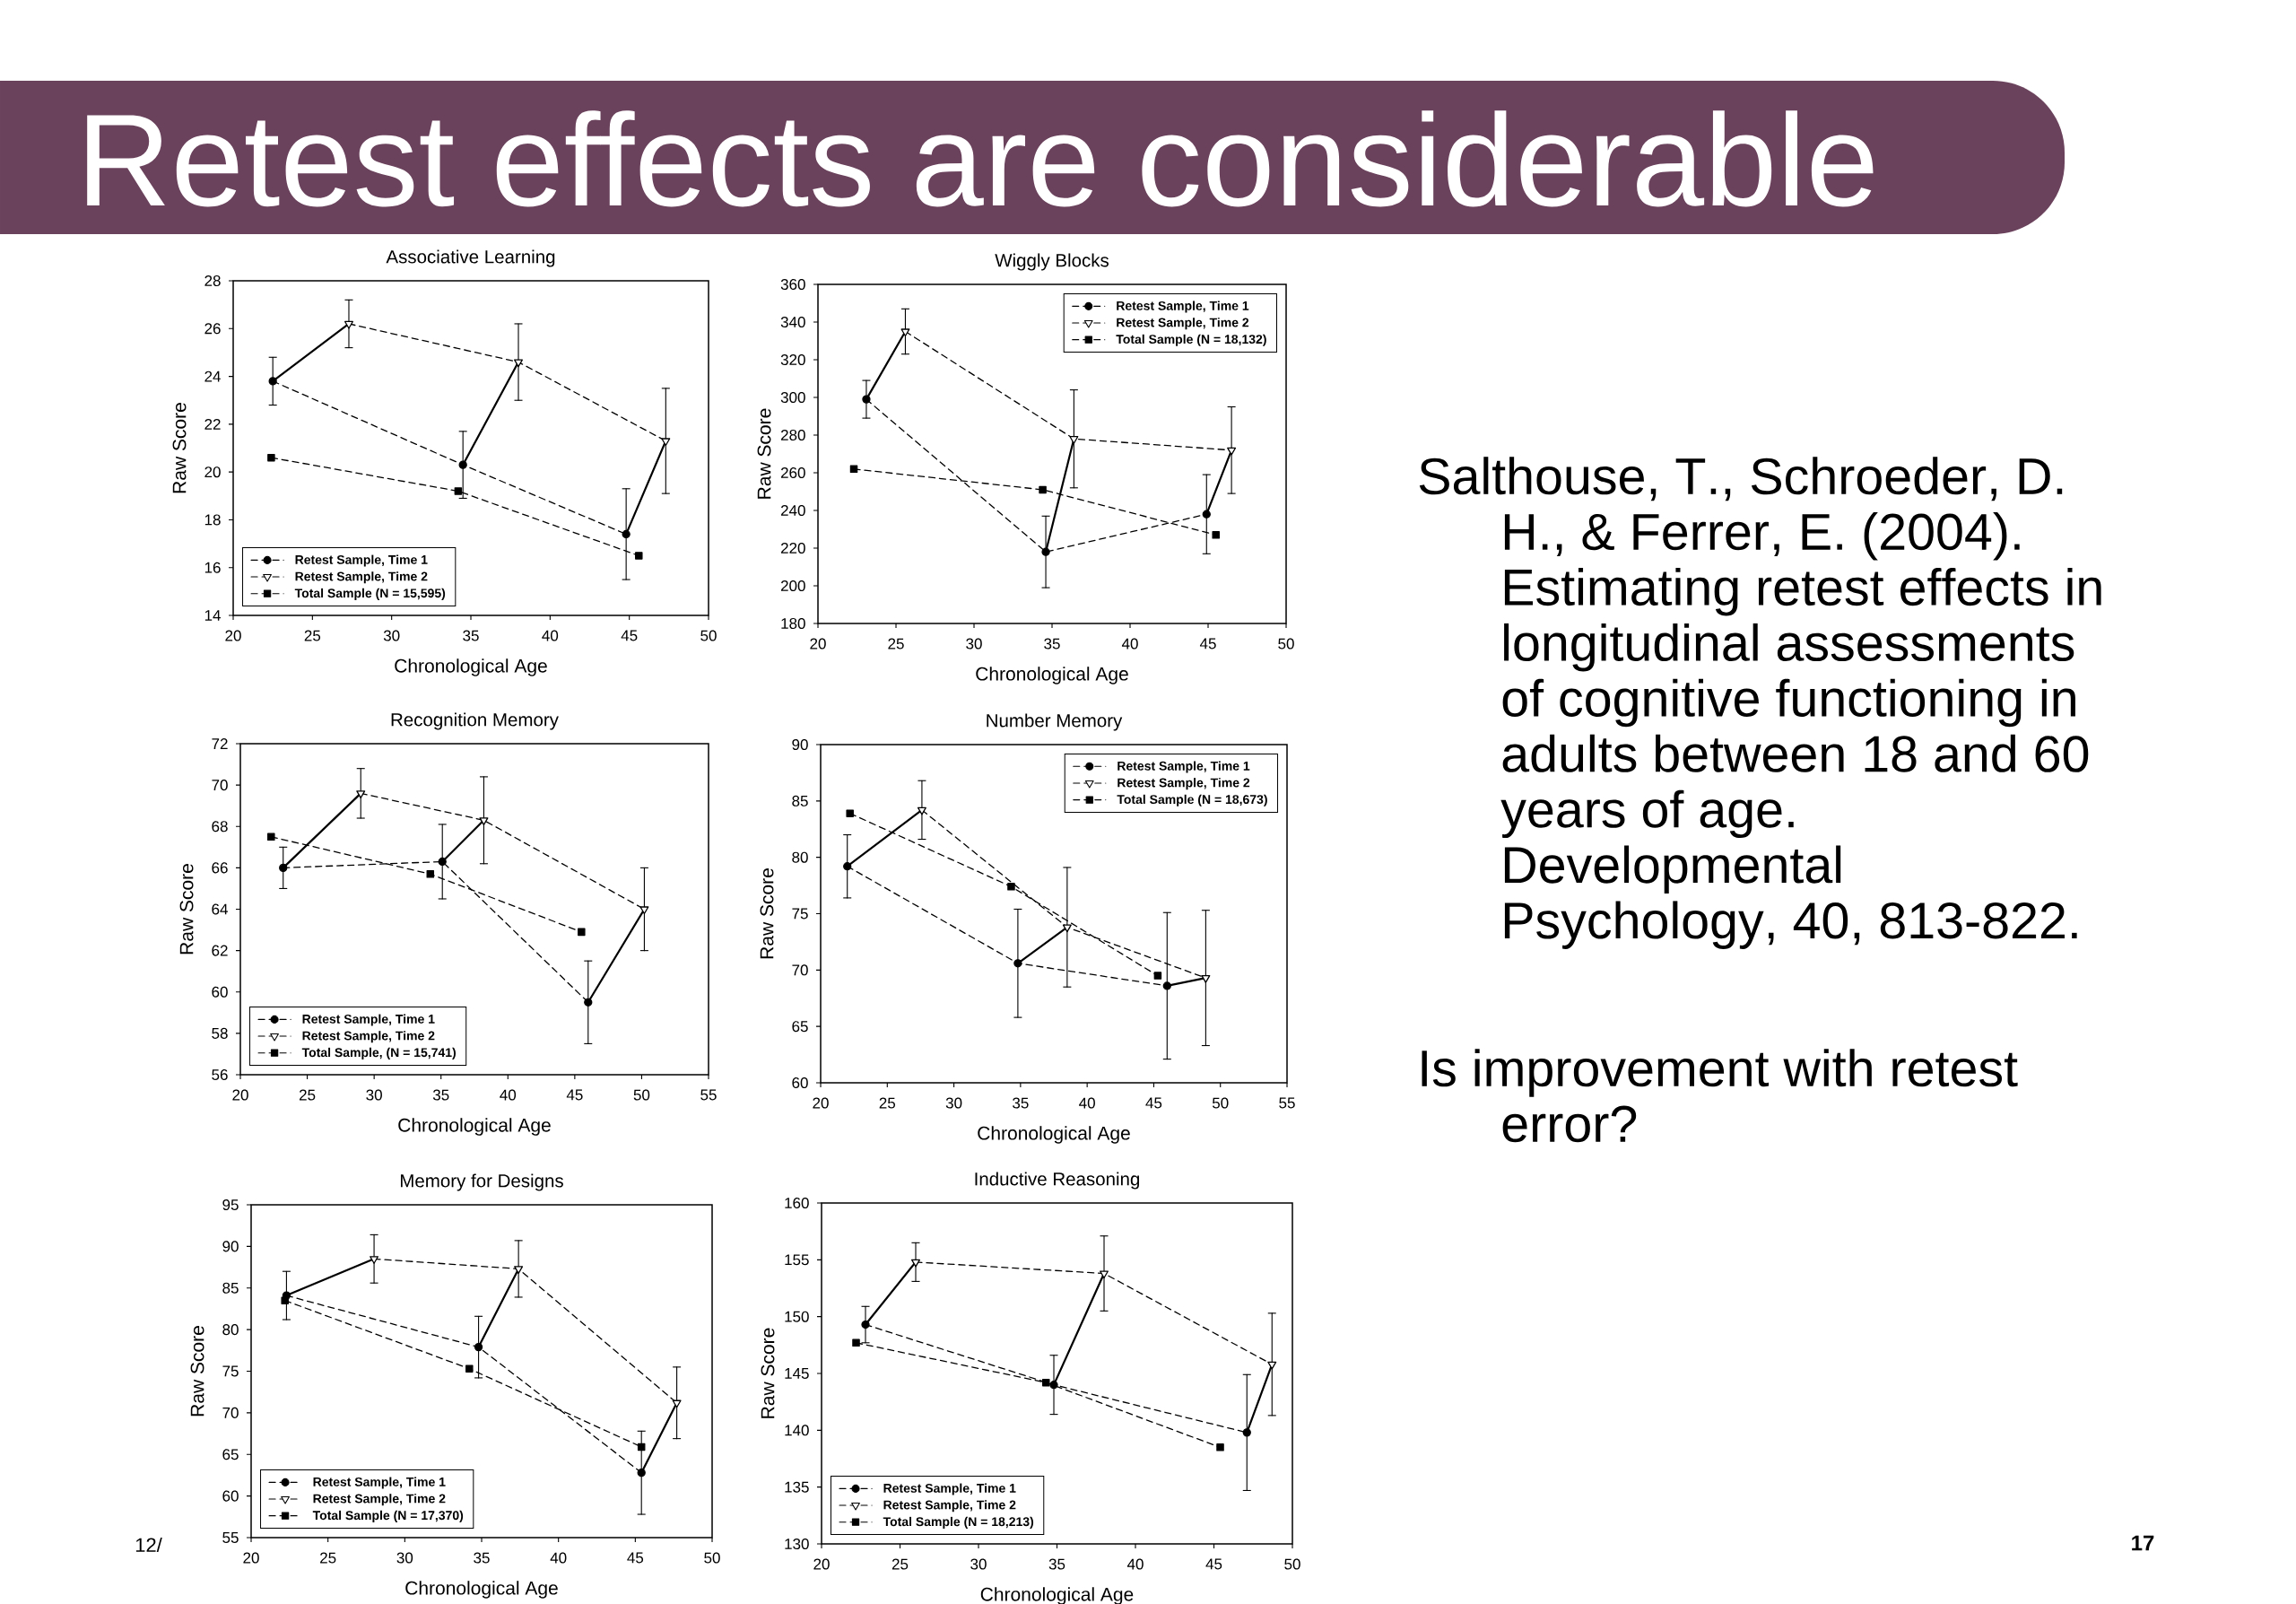 This screenshot has width=2296, height=1604. What do you see at coordinates (212, 472) in the screenshot?
I see `y-tick-label: 20` at bounding box center [212, 472].